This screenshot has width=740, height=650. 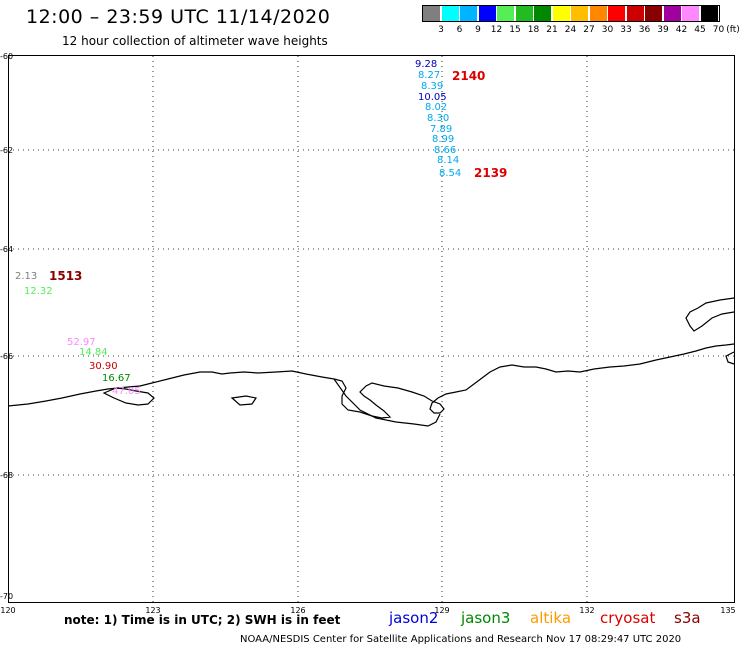 I want to click on satellite-name: jason3, so click(x=486, y=618).